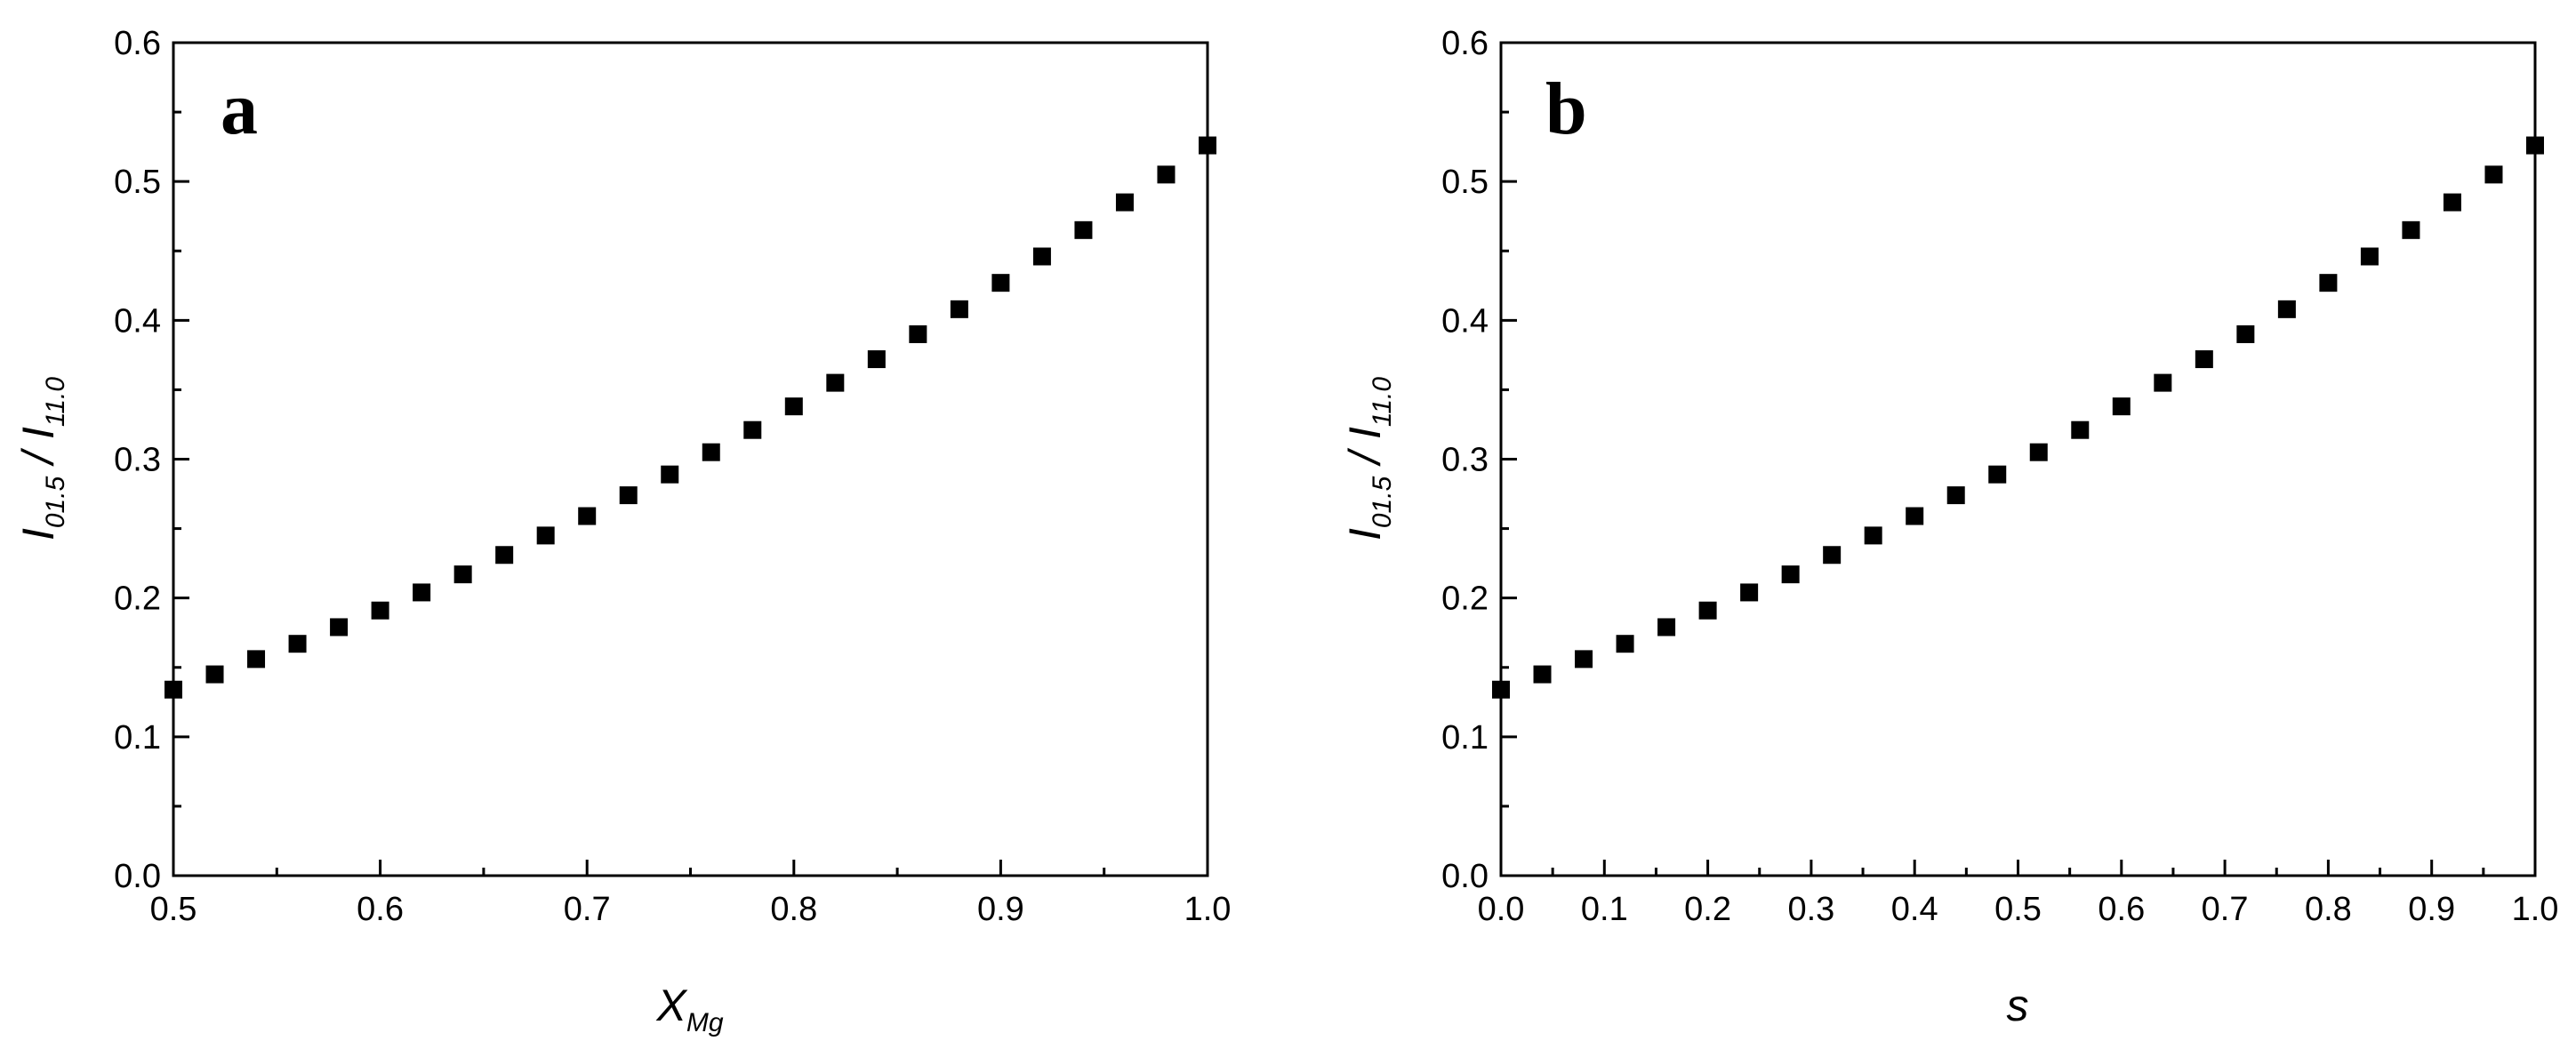  I want to click on y-axis-ticks-a: 0.0 0.1 0.2 0.3 0.4 0.5 0.6, so click(151, 460).